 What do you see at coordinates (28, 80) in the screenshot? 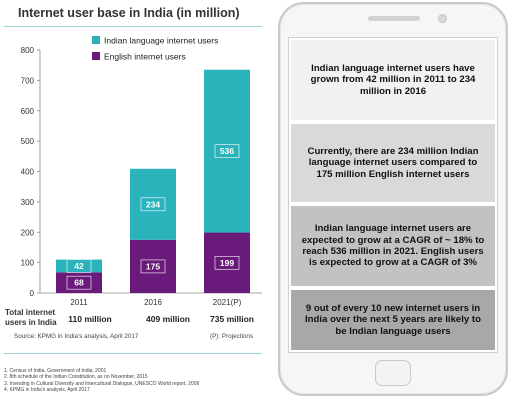
I see `y-tick-label: 700` at bounding box center [28, 80].